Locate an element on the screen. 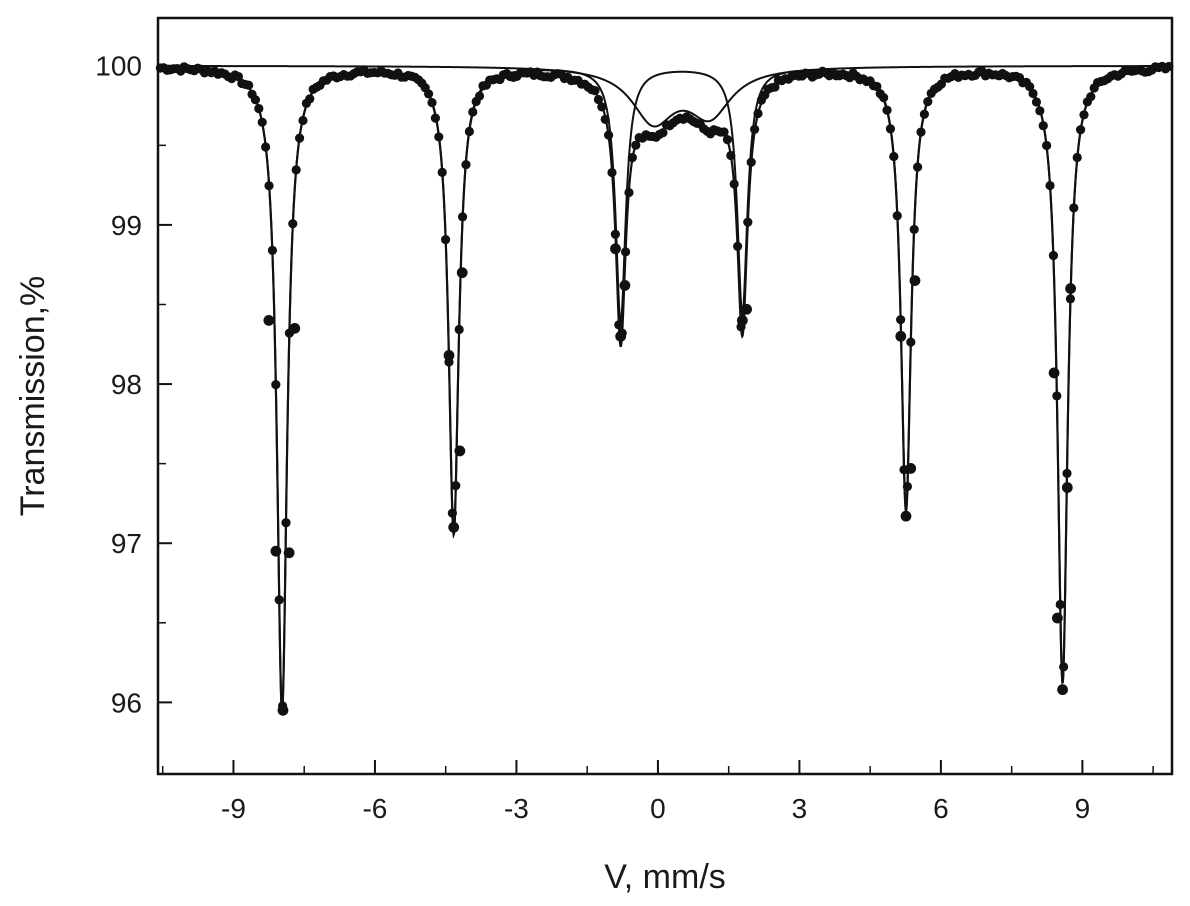  y-tick-label: 99 is located at coordinates (126, 225).